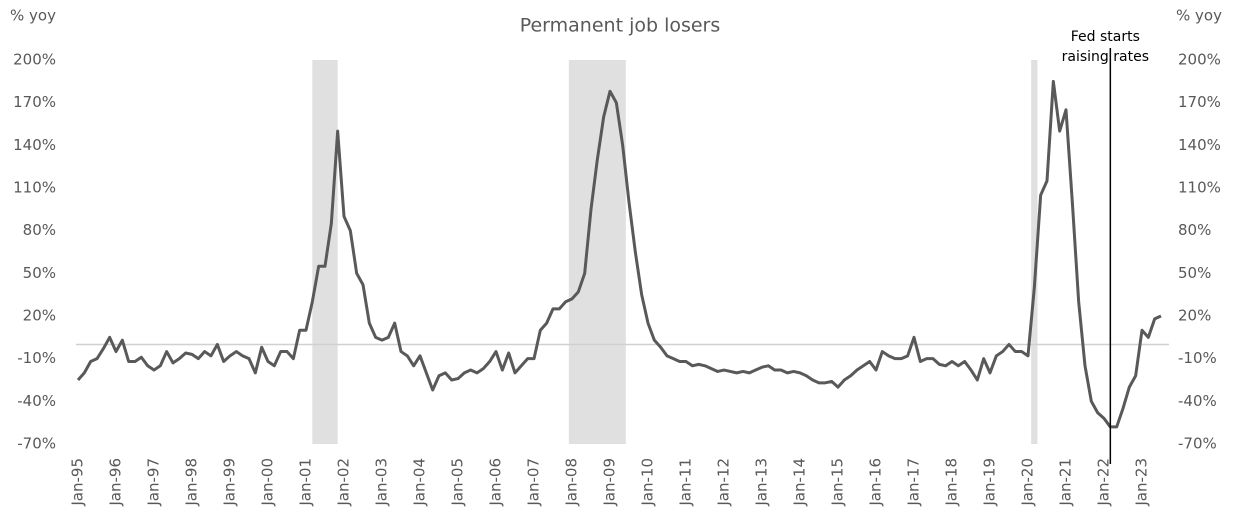  Describe the element at coordinates (420, 482) in the screenshot. I see `x-tick-label: Jan-04` at that location.